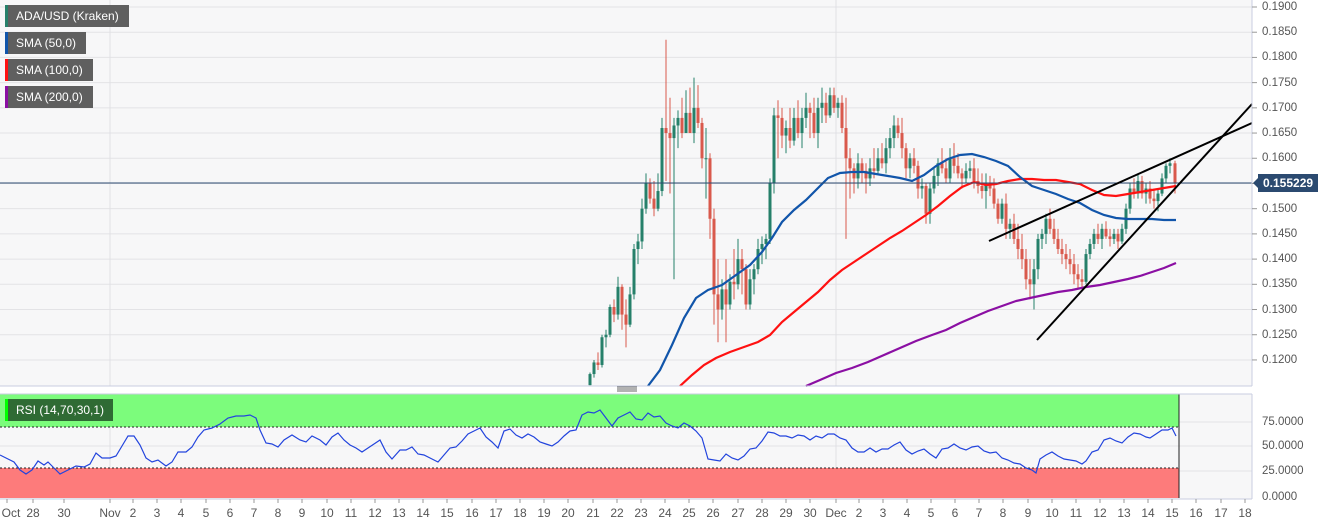 The width and height of the screenshot is (1331, 526). What do you see at coordinates (689, 513) in the screenshot?
I see `time-tick-label: 25` at bounding box center [689, 513].